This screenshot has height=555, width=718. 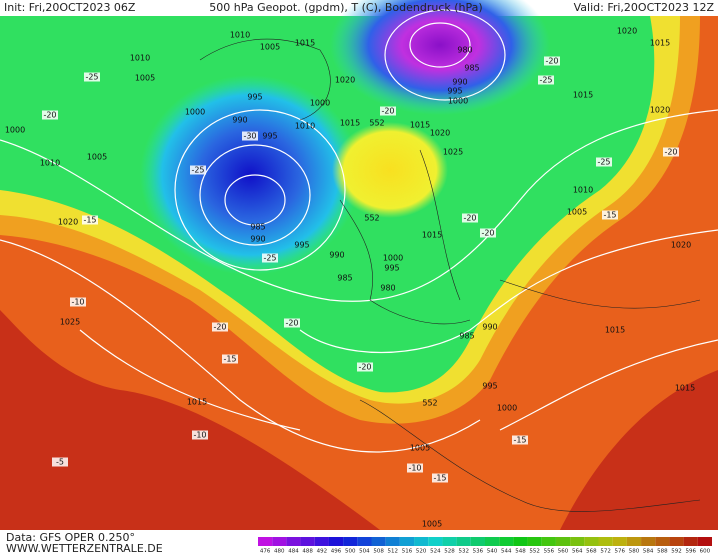 What do you see at coordinates (407, 552) in the screenshot?
I see `colorbar-label: 516` at bounding box center [407, 552].